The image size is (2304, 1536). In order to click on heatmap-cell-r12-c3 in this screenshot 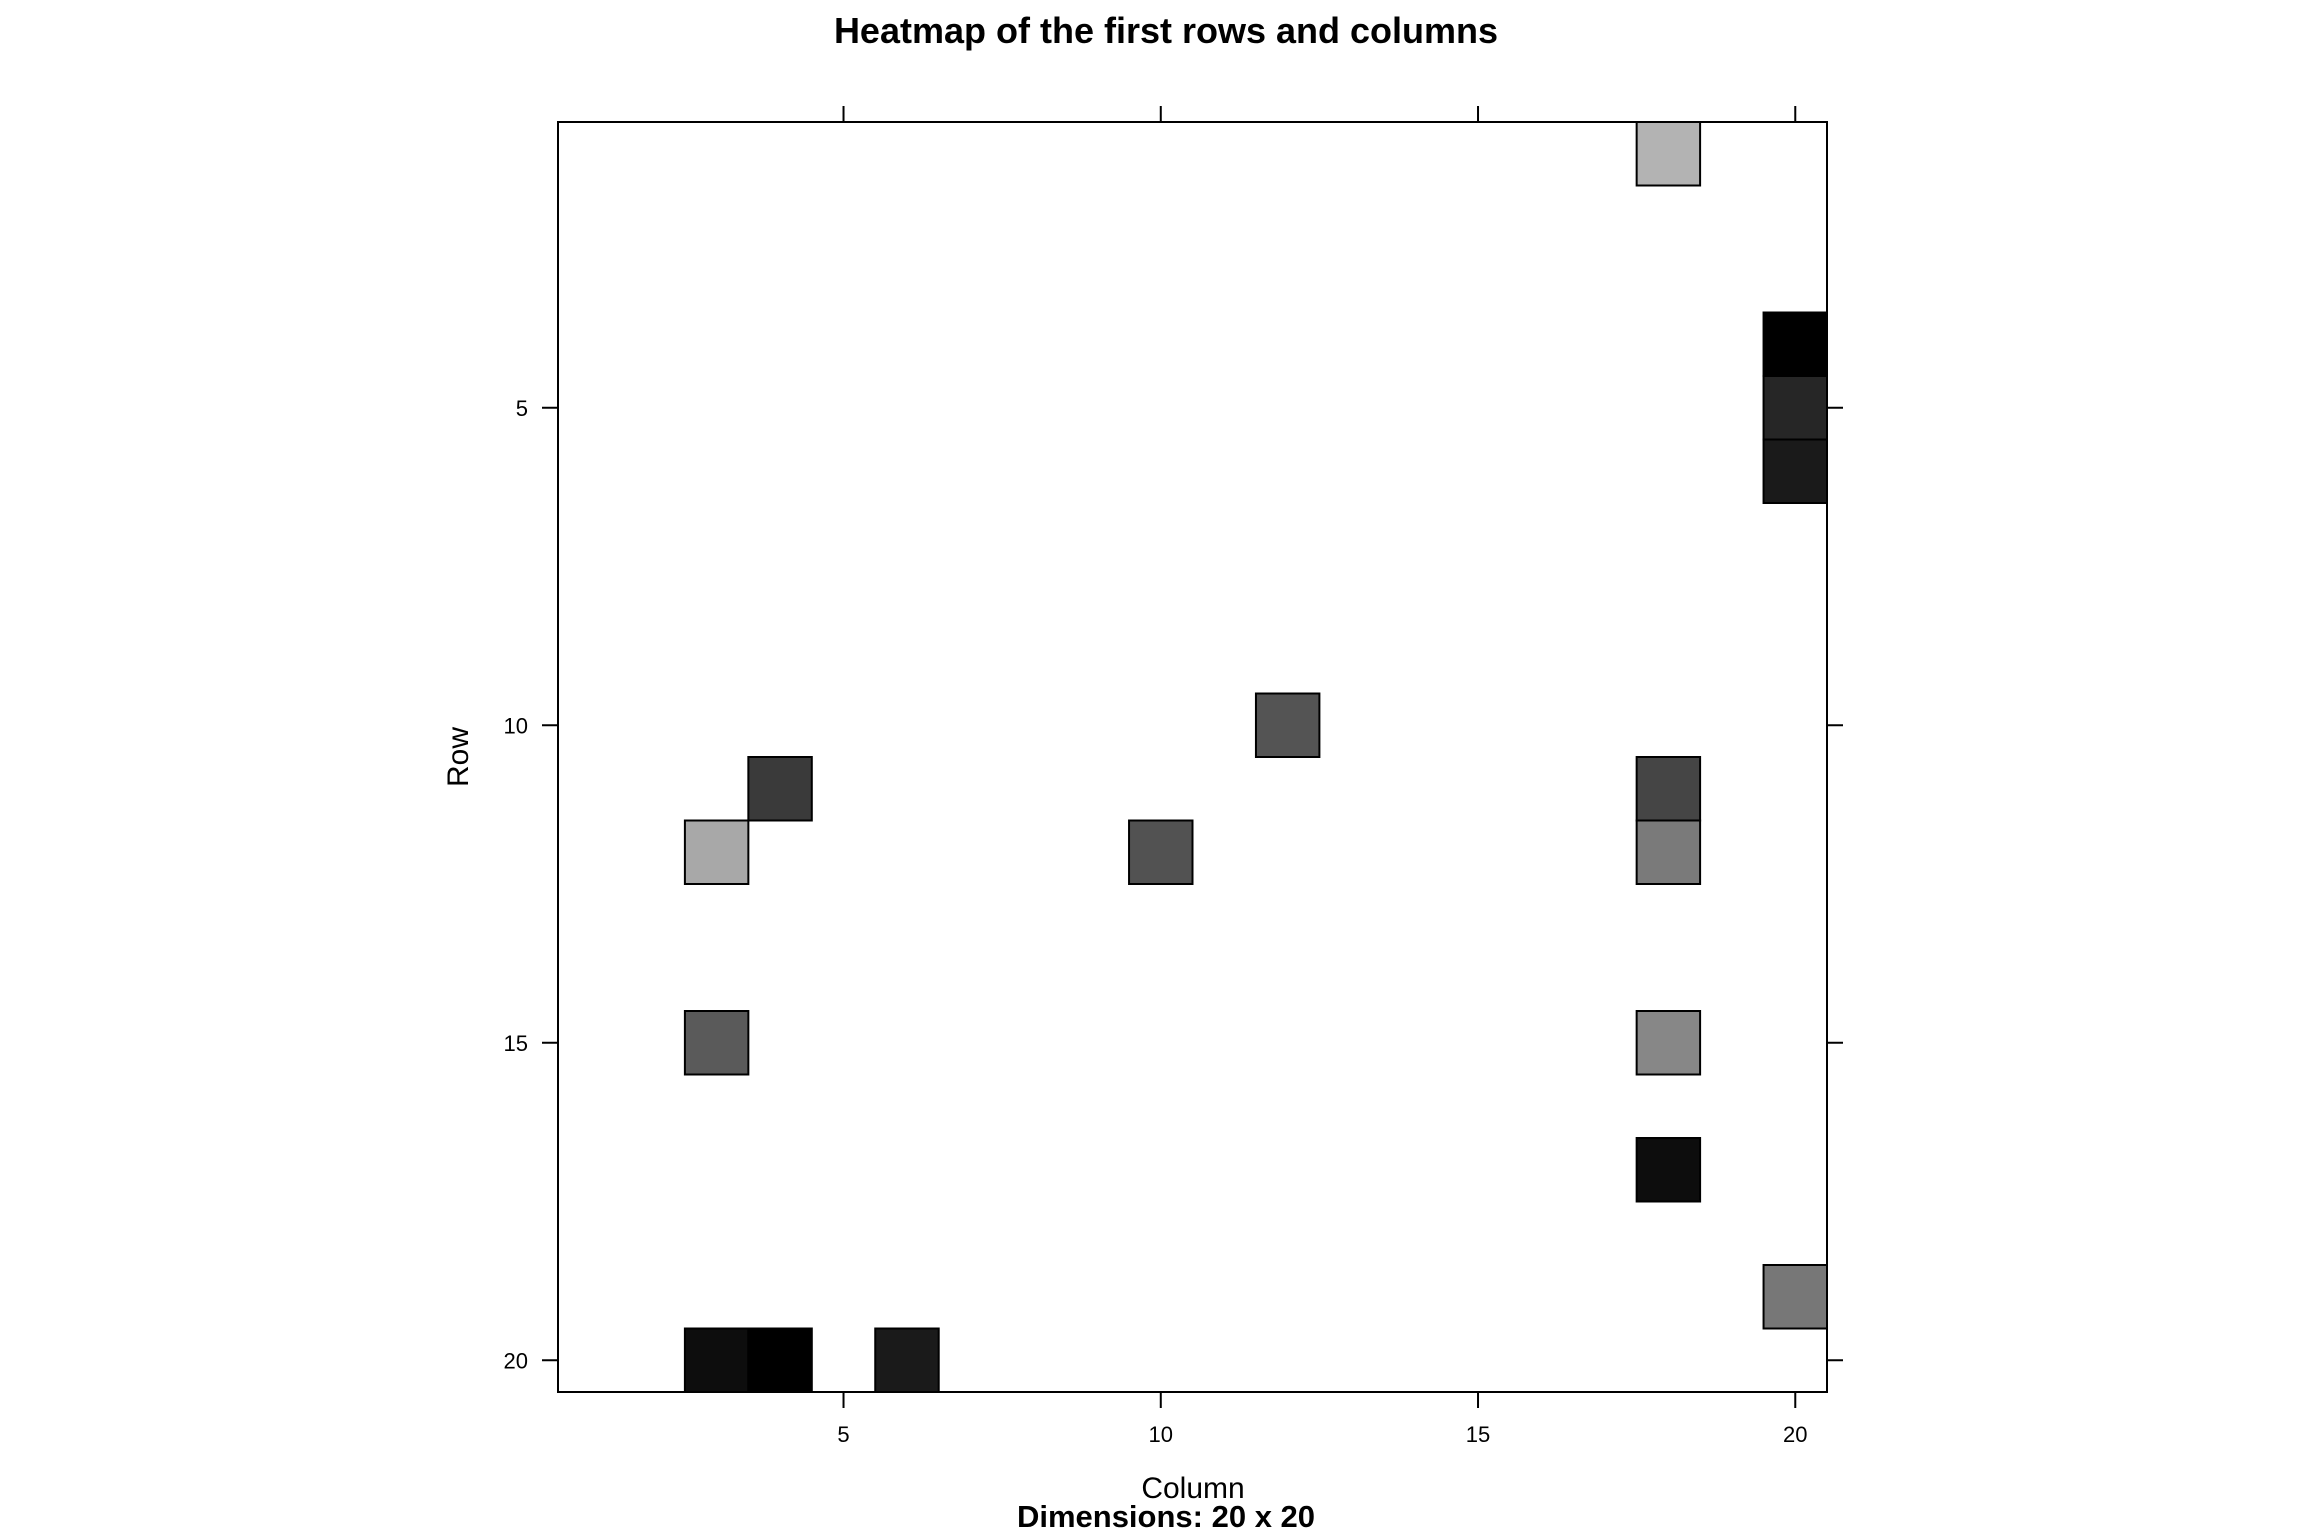, I will do `click(716, 852)`.